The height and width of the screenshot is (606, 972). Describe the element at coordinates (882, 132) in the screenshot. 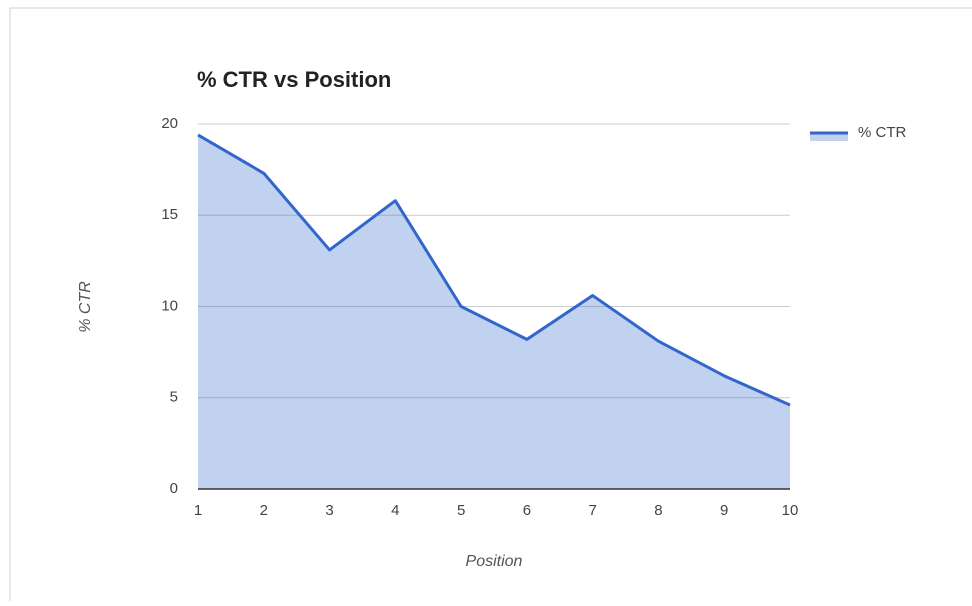

I see `legend-label: % CTR` at that location.